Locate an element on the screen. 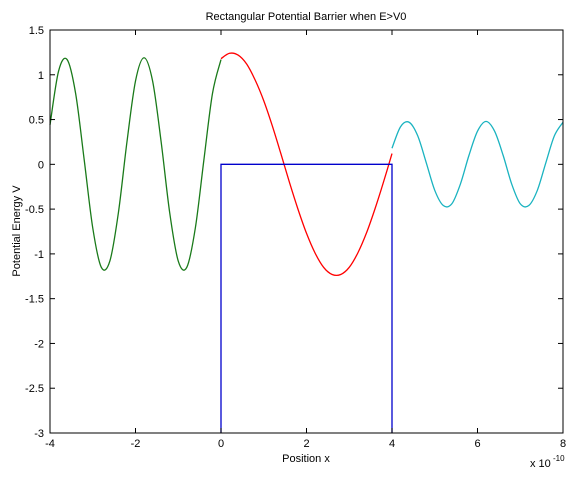 The height and width of the screenshot is (487, 578). x-tick-label: 6 is located at coordinates (477, 444).